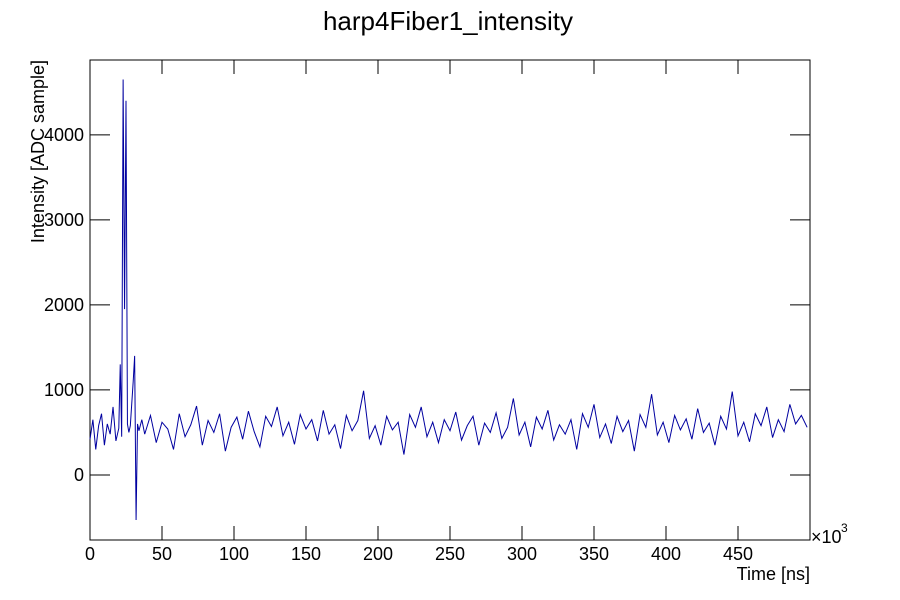 The width and height of the screenshot is (900, 600). Describe the element at coordinates (64, 135) in the screenshot. I see `y-tick-label: 4000` at that location.